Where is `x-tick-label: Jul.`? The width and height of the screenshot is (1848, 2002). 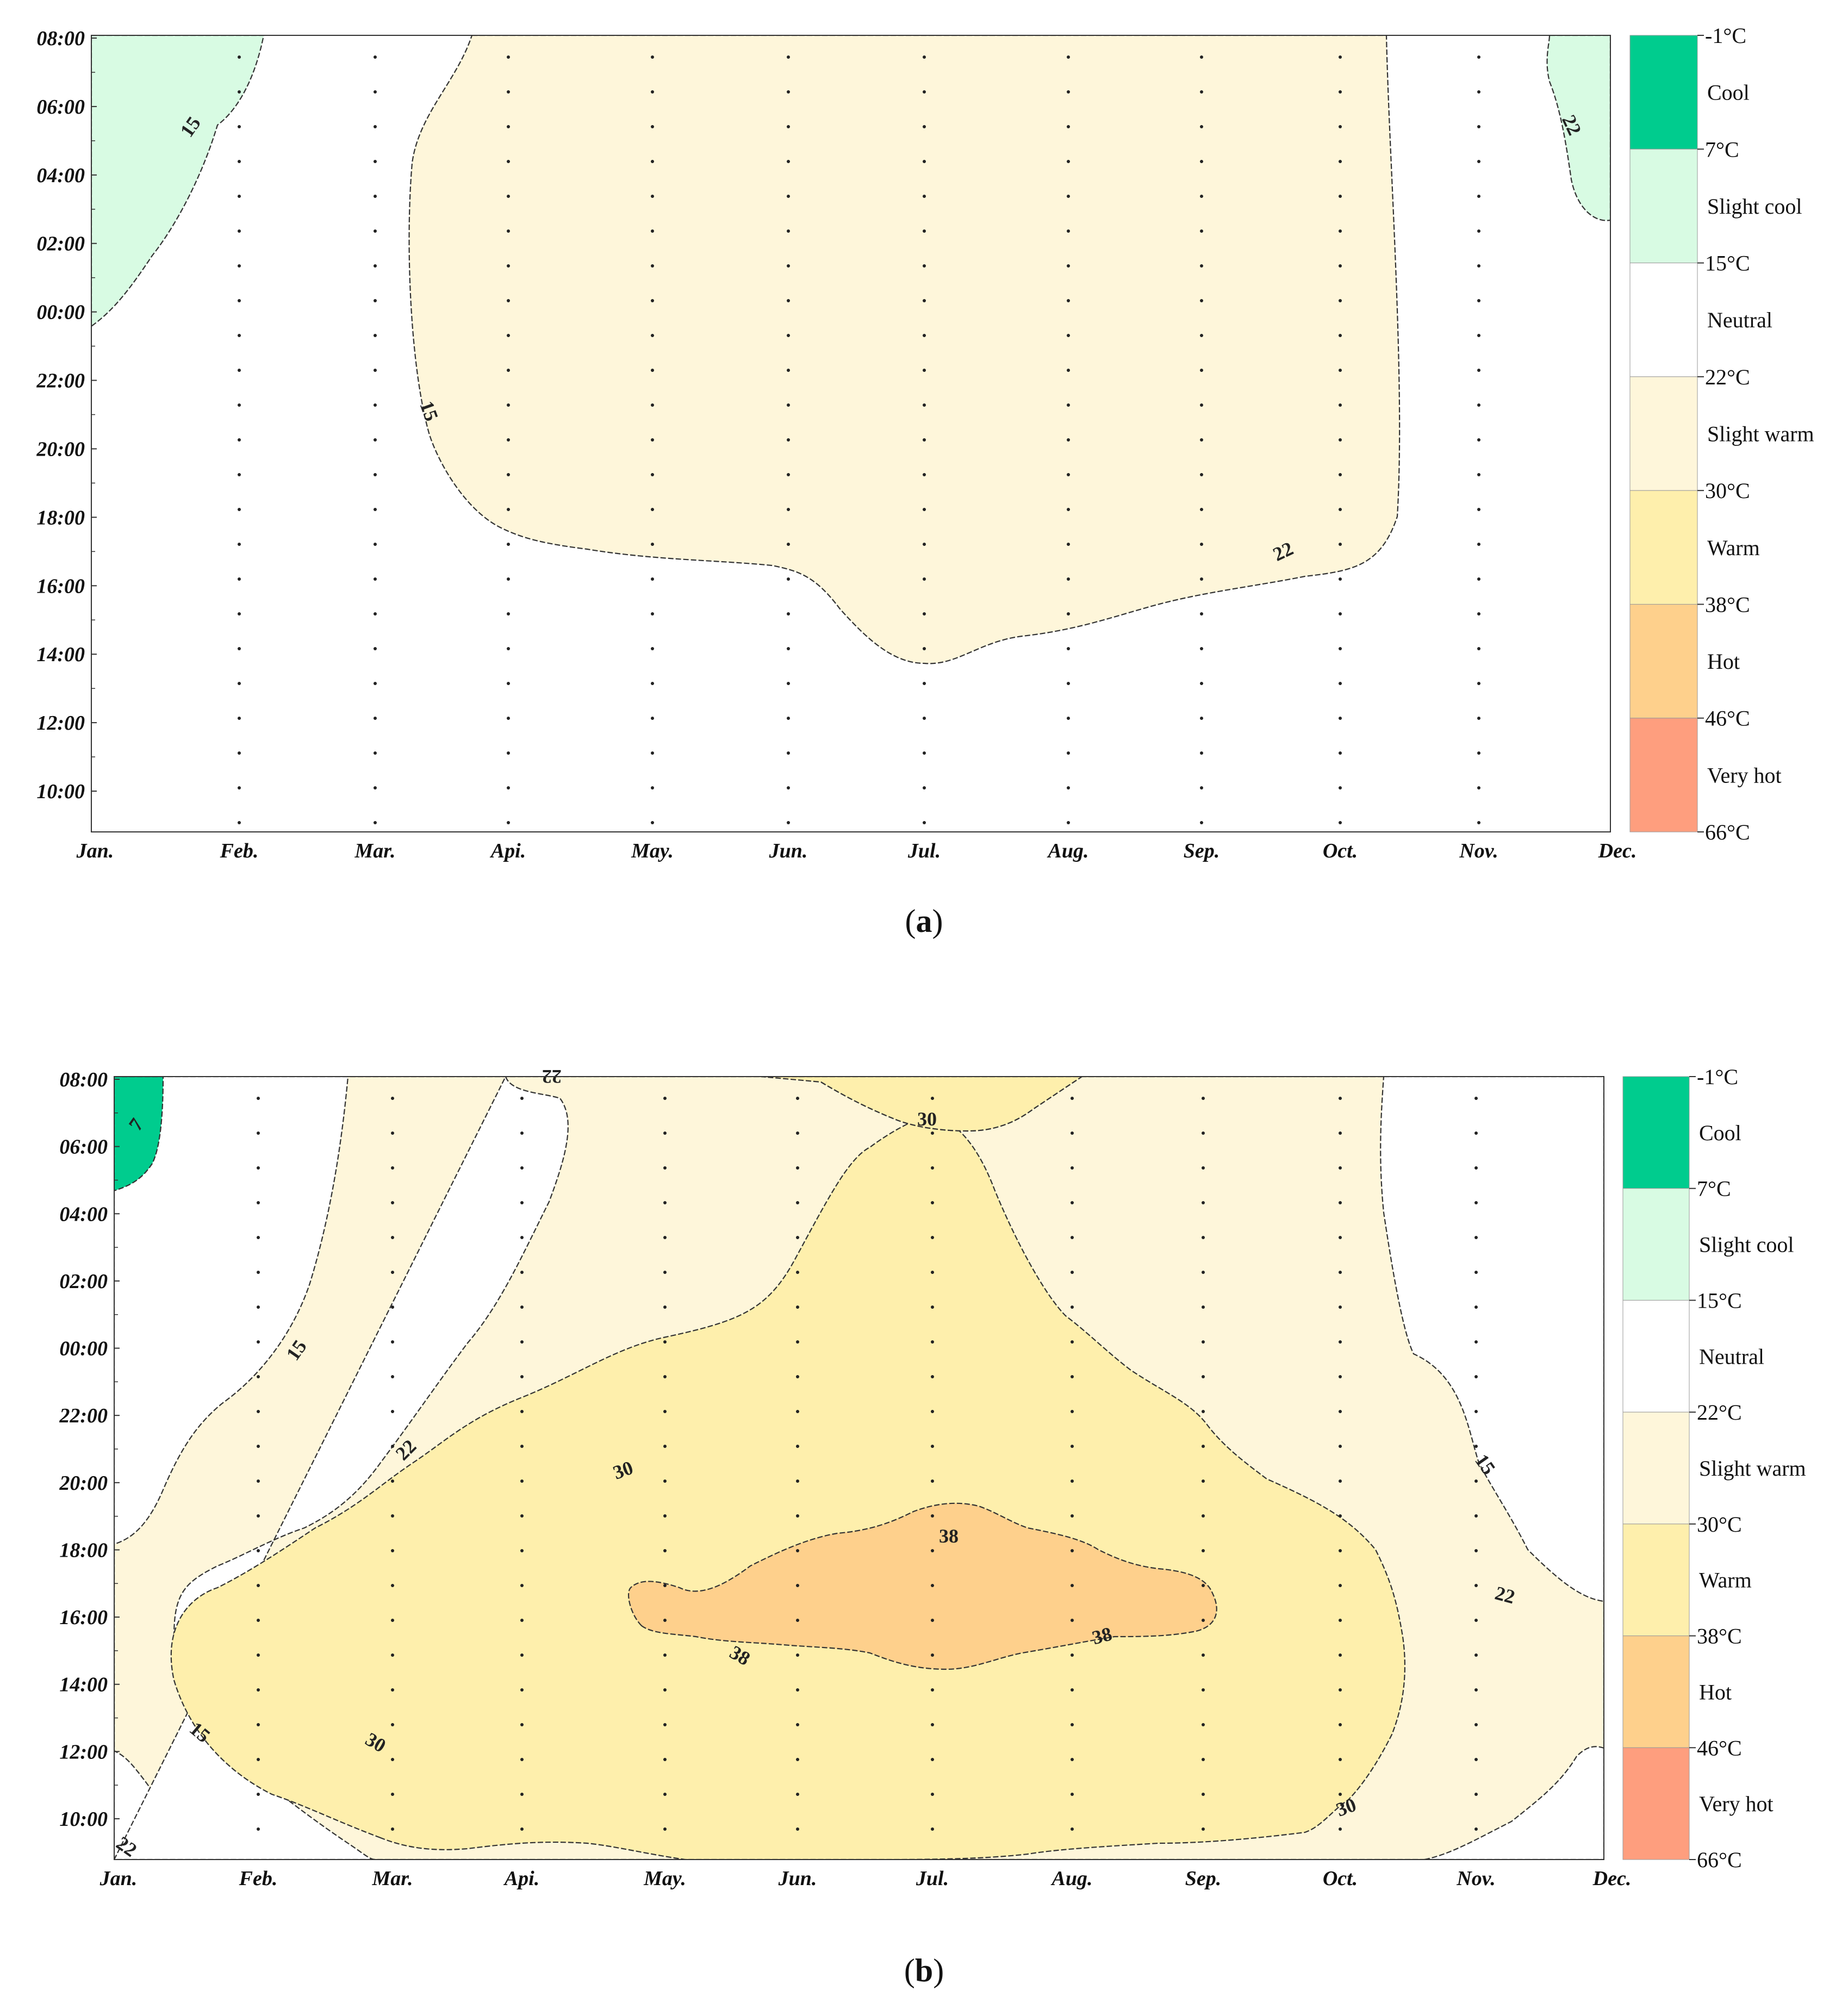 x-tick-label: Jul. is located at coordinates (924, 851).